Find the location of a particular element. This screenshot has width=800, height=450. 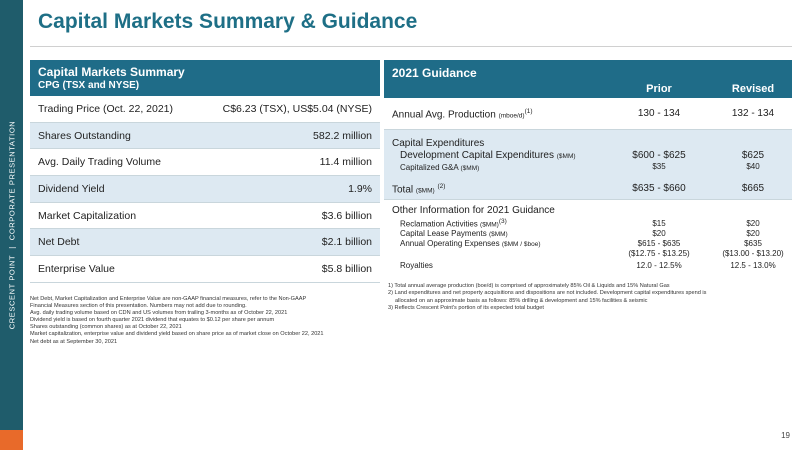

side-strip: CRESCENT POINT|CORPORATE PRESENTATION is located at coordinates (11, 225).